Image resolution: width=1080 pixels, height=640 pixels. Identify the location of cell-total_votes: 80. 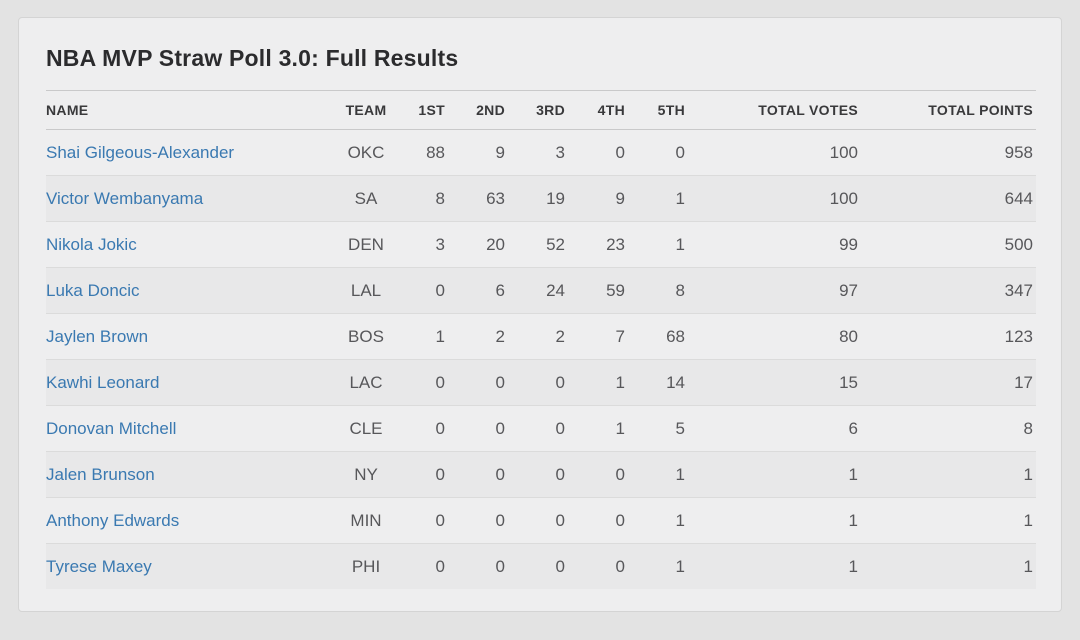
(777, 336).